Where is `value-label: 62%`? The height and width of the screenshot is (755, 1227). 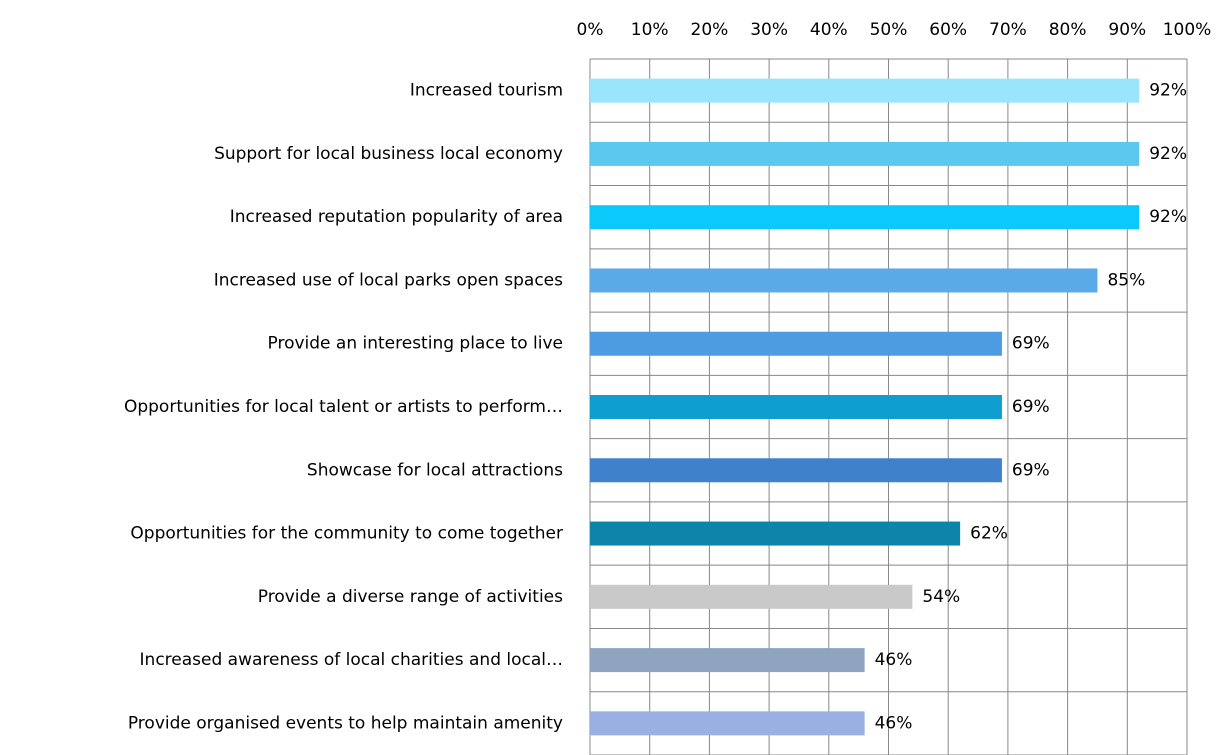
value-label: 62% is located at coordinates (989, 534).